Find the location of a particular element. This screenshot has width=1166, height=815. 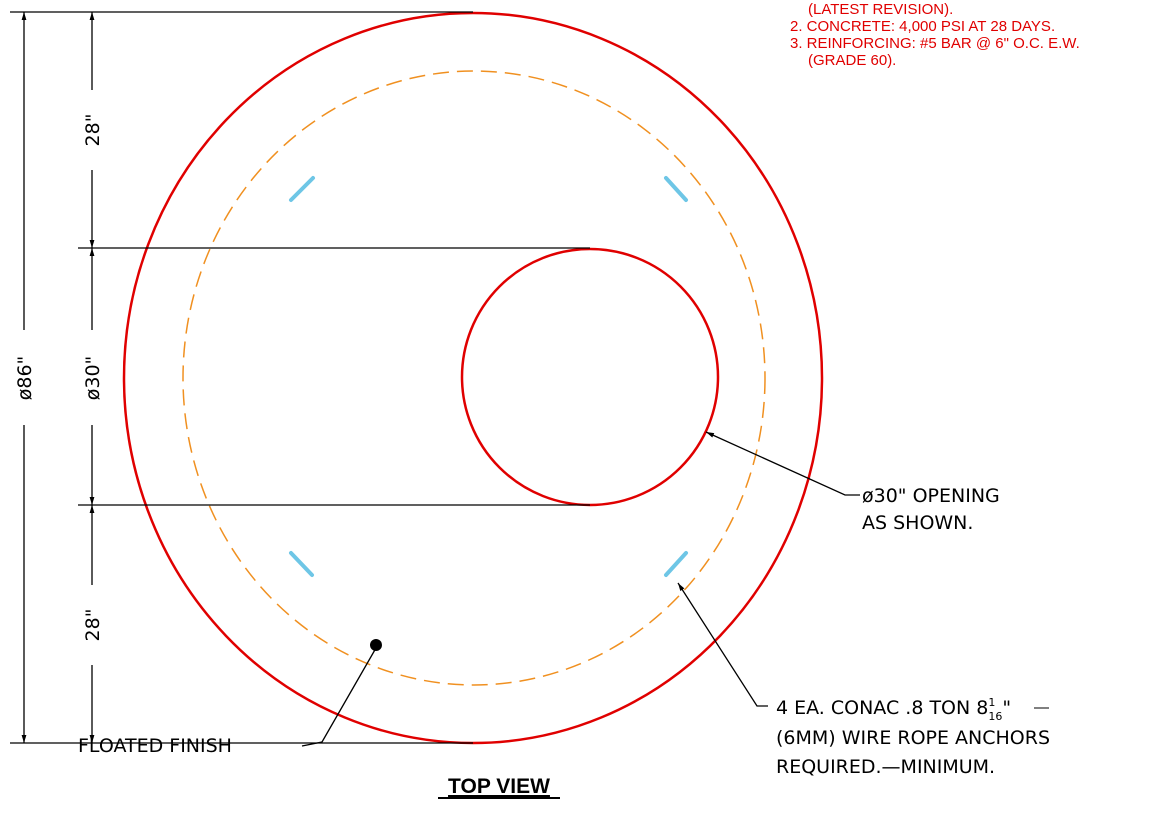

callout: FLOATED FINISH is located at coordinates (155, 746).